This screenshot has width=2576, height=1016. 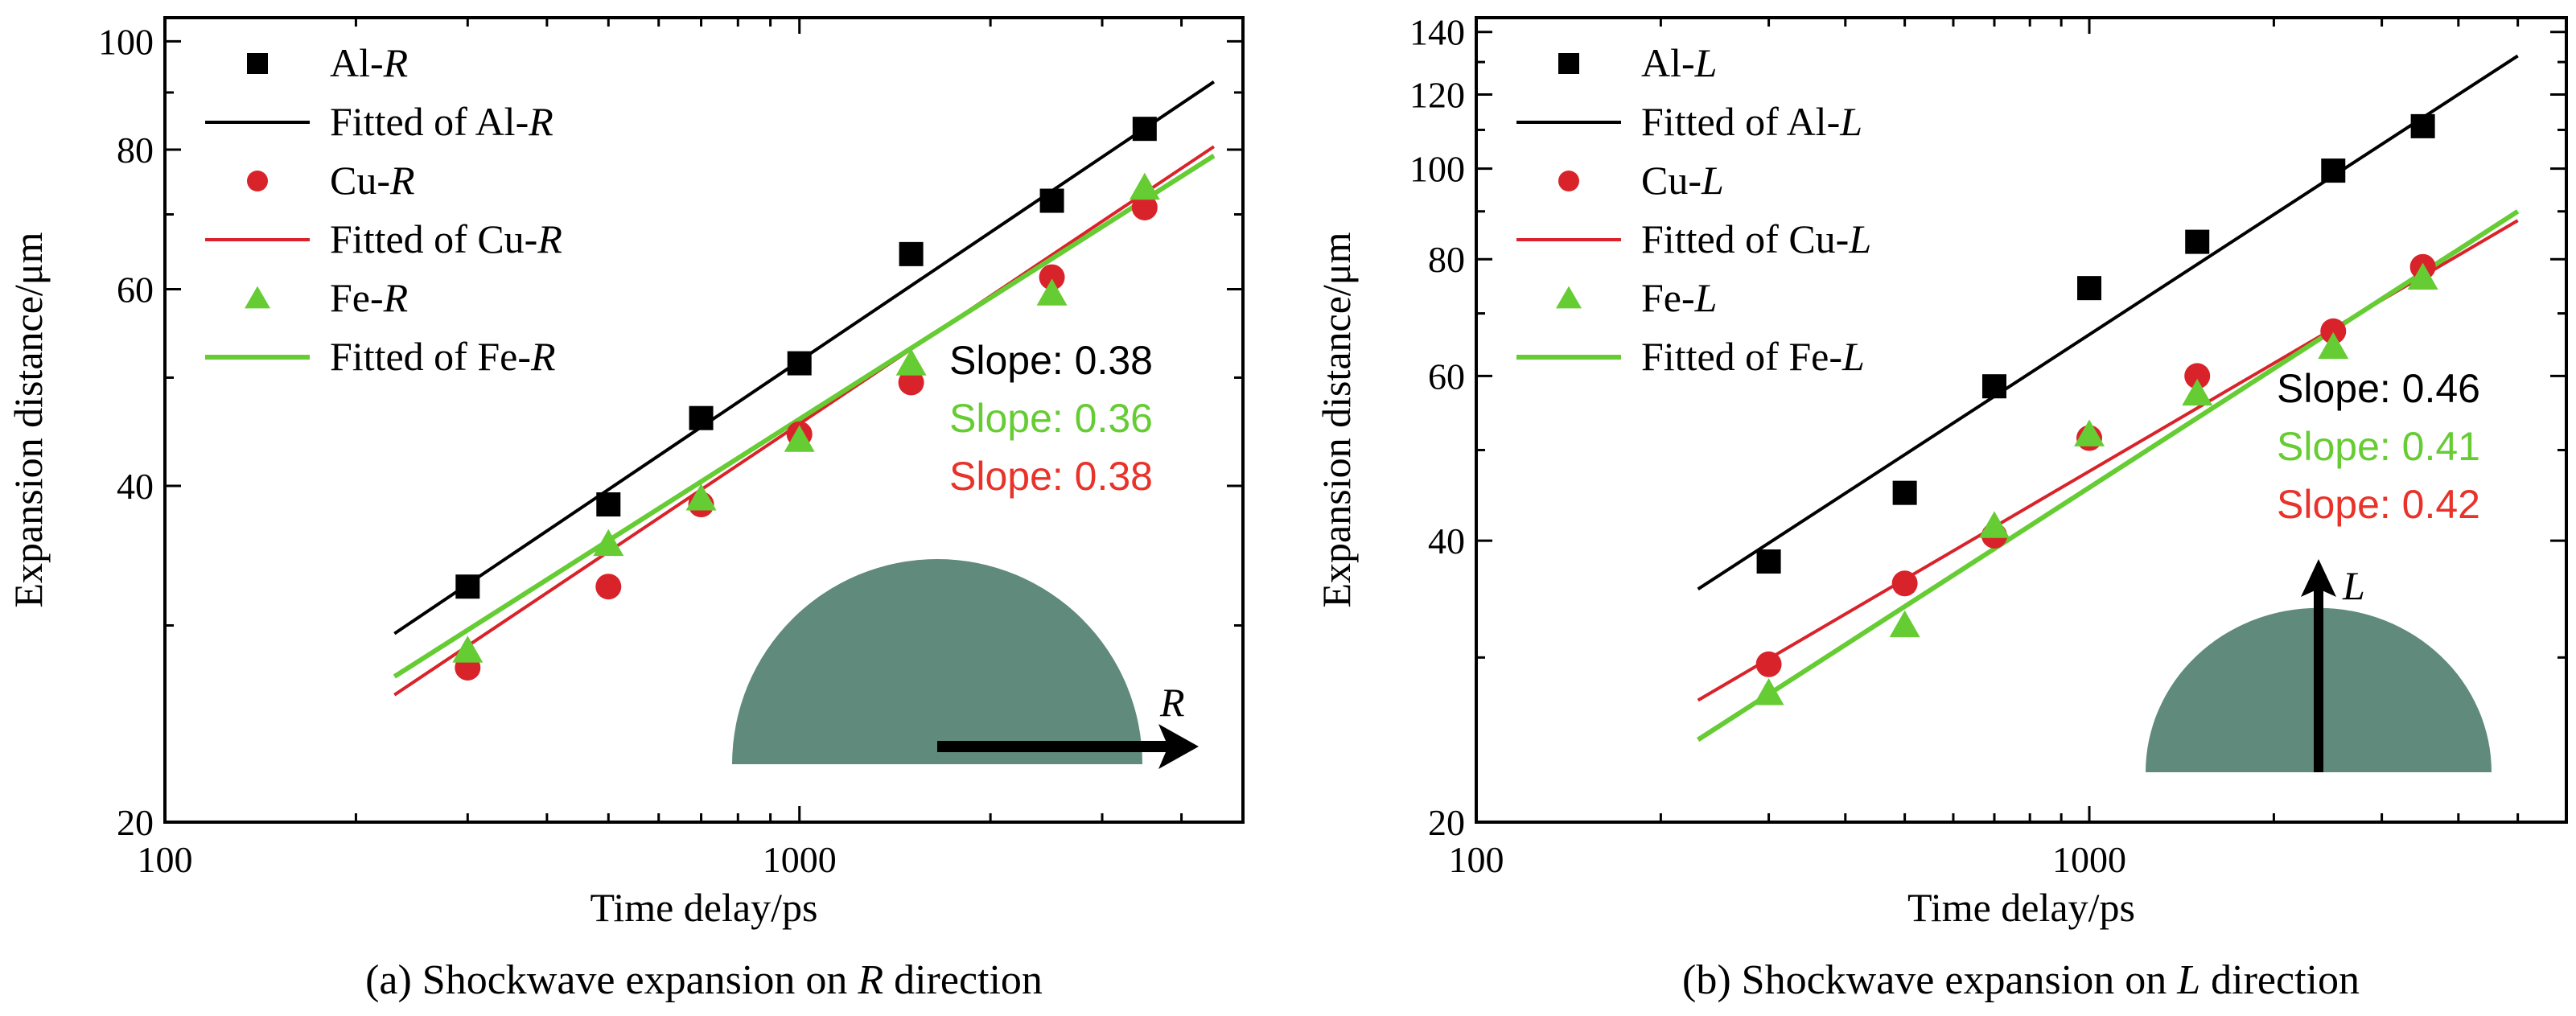 I want to click on legend-cu-label: Cu-R, so click(x=372, y=180).